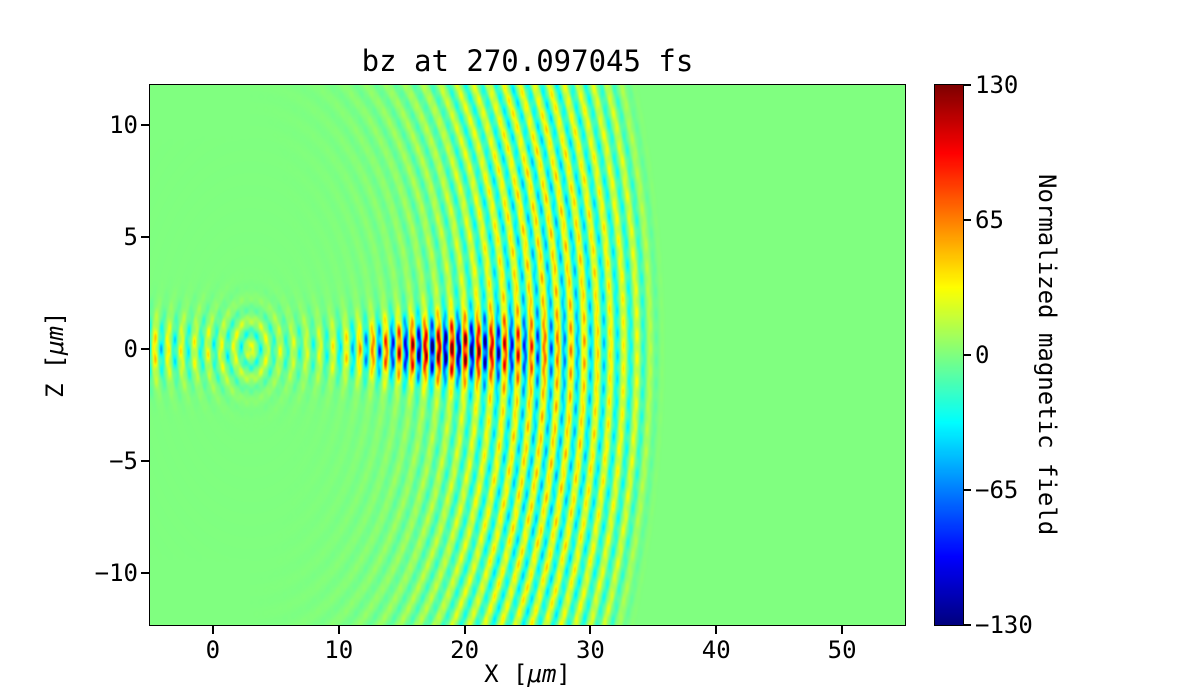 Image resolution: width=1200 pixels, height=700 pixels. I want to click on colorbar-label: Normalized magnetic field, so click(1047, 355).